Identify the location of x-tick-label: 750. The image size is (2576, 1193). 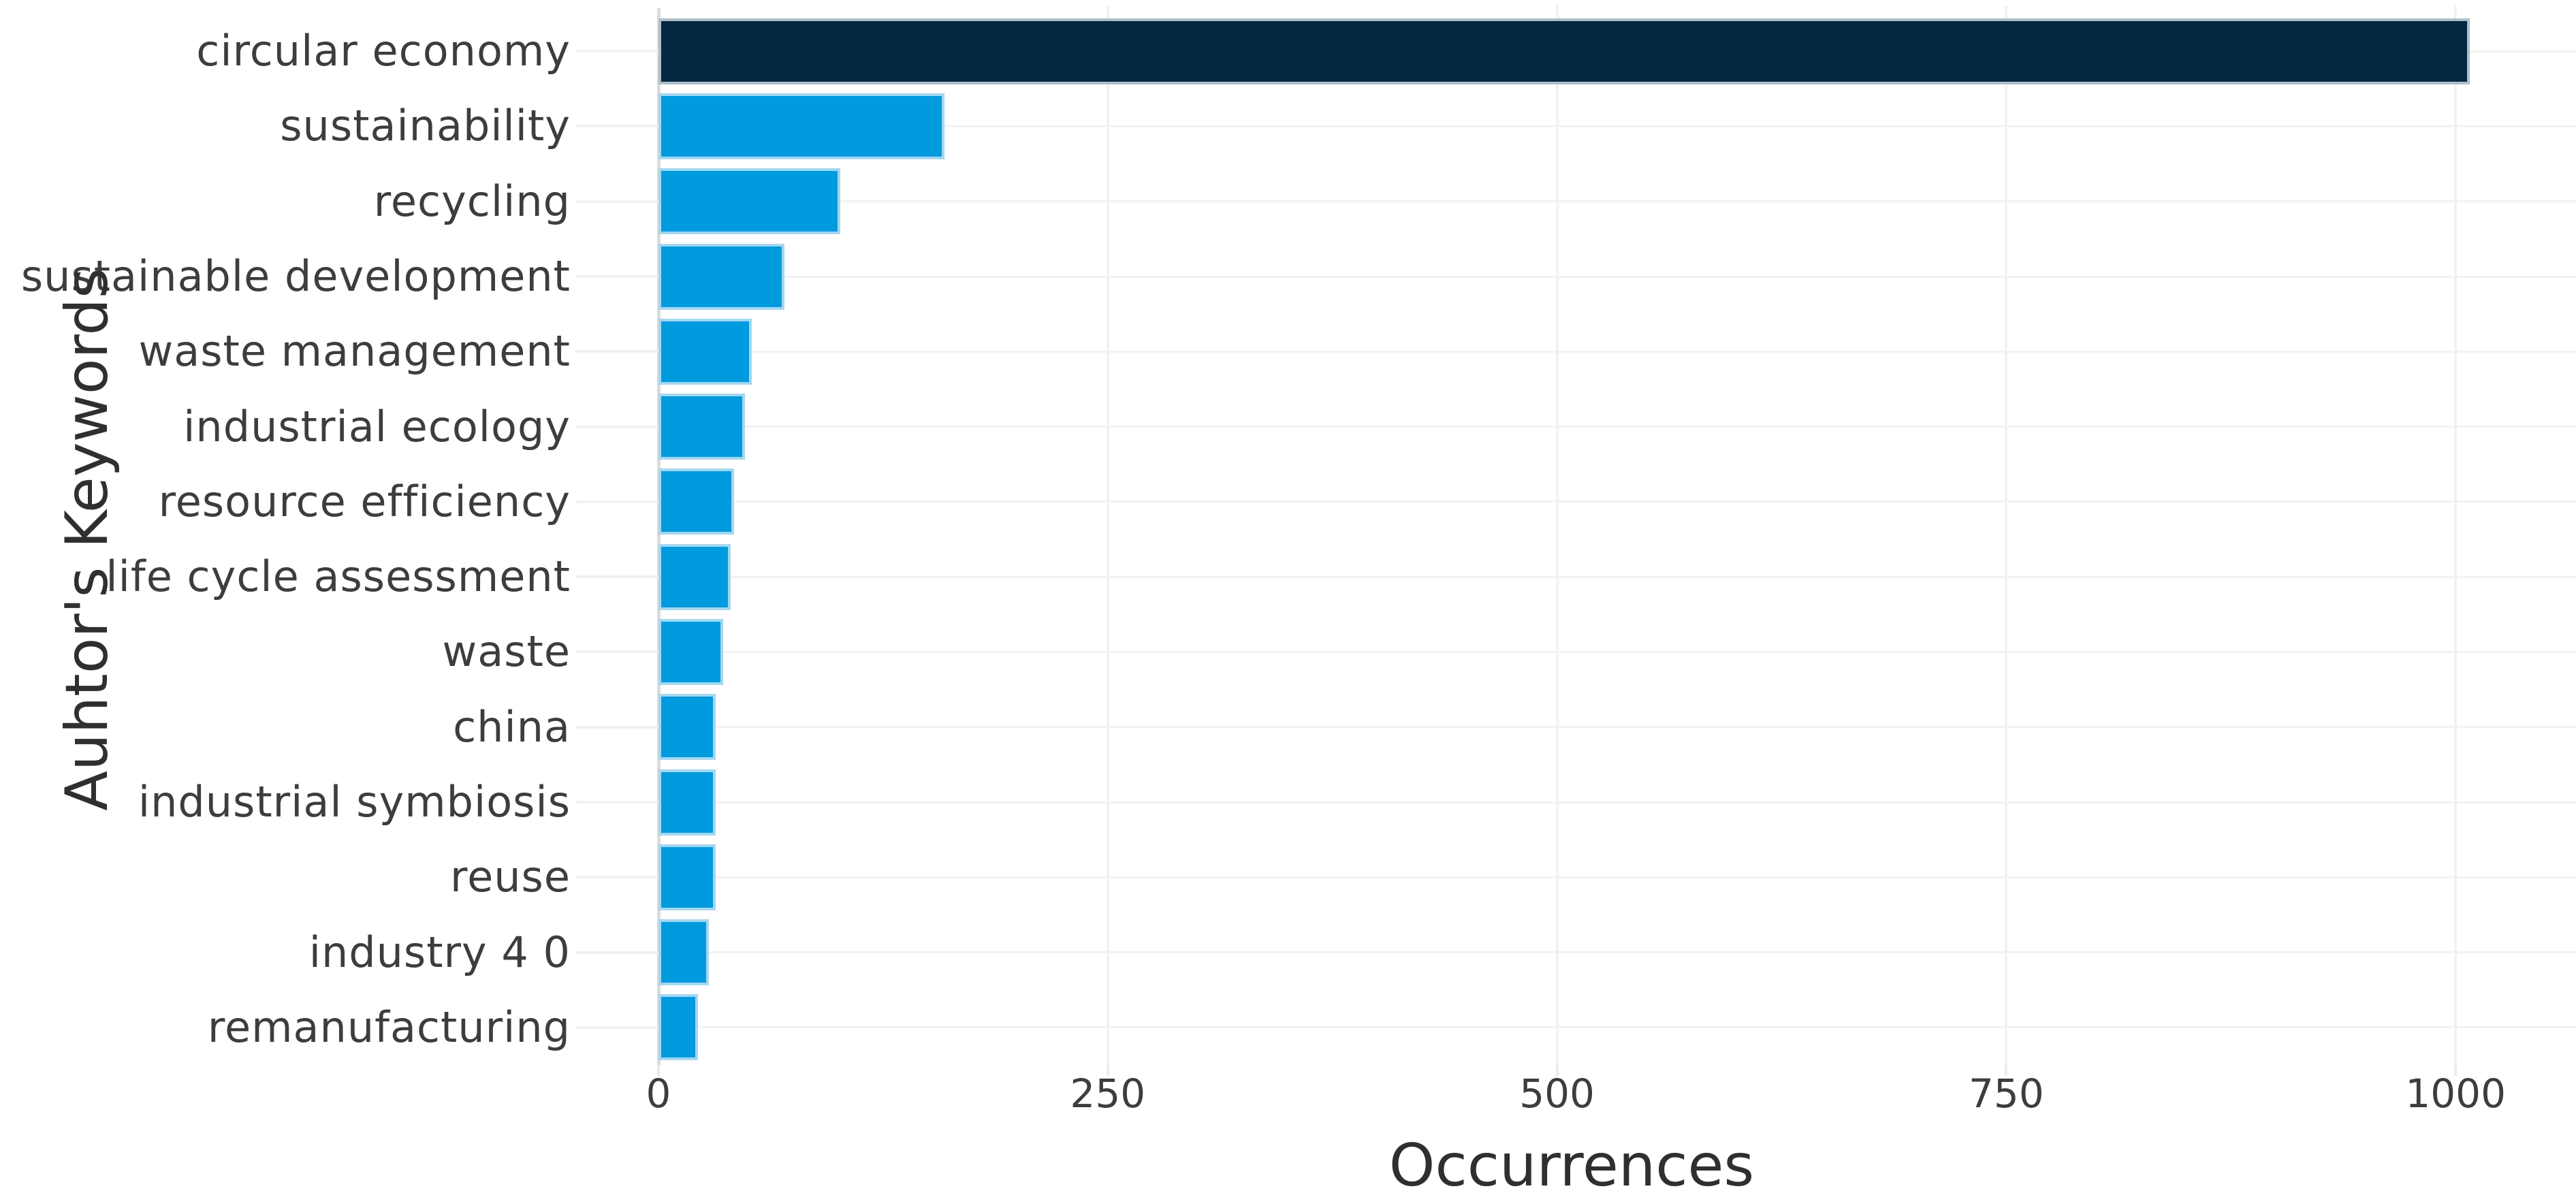
(2006, 1093).